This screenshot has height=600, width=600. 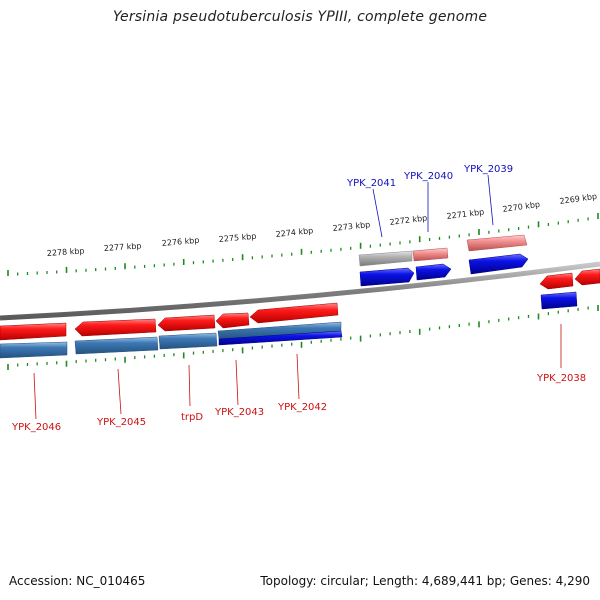 I want to click on cds-ypk2045-steel, so click(x=116, y=345).